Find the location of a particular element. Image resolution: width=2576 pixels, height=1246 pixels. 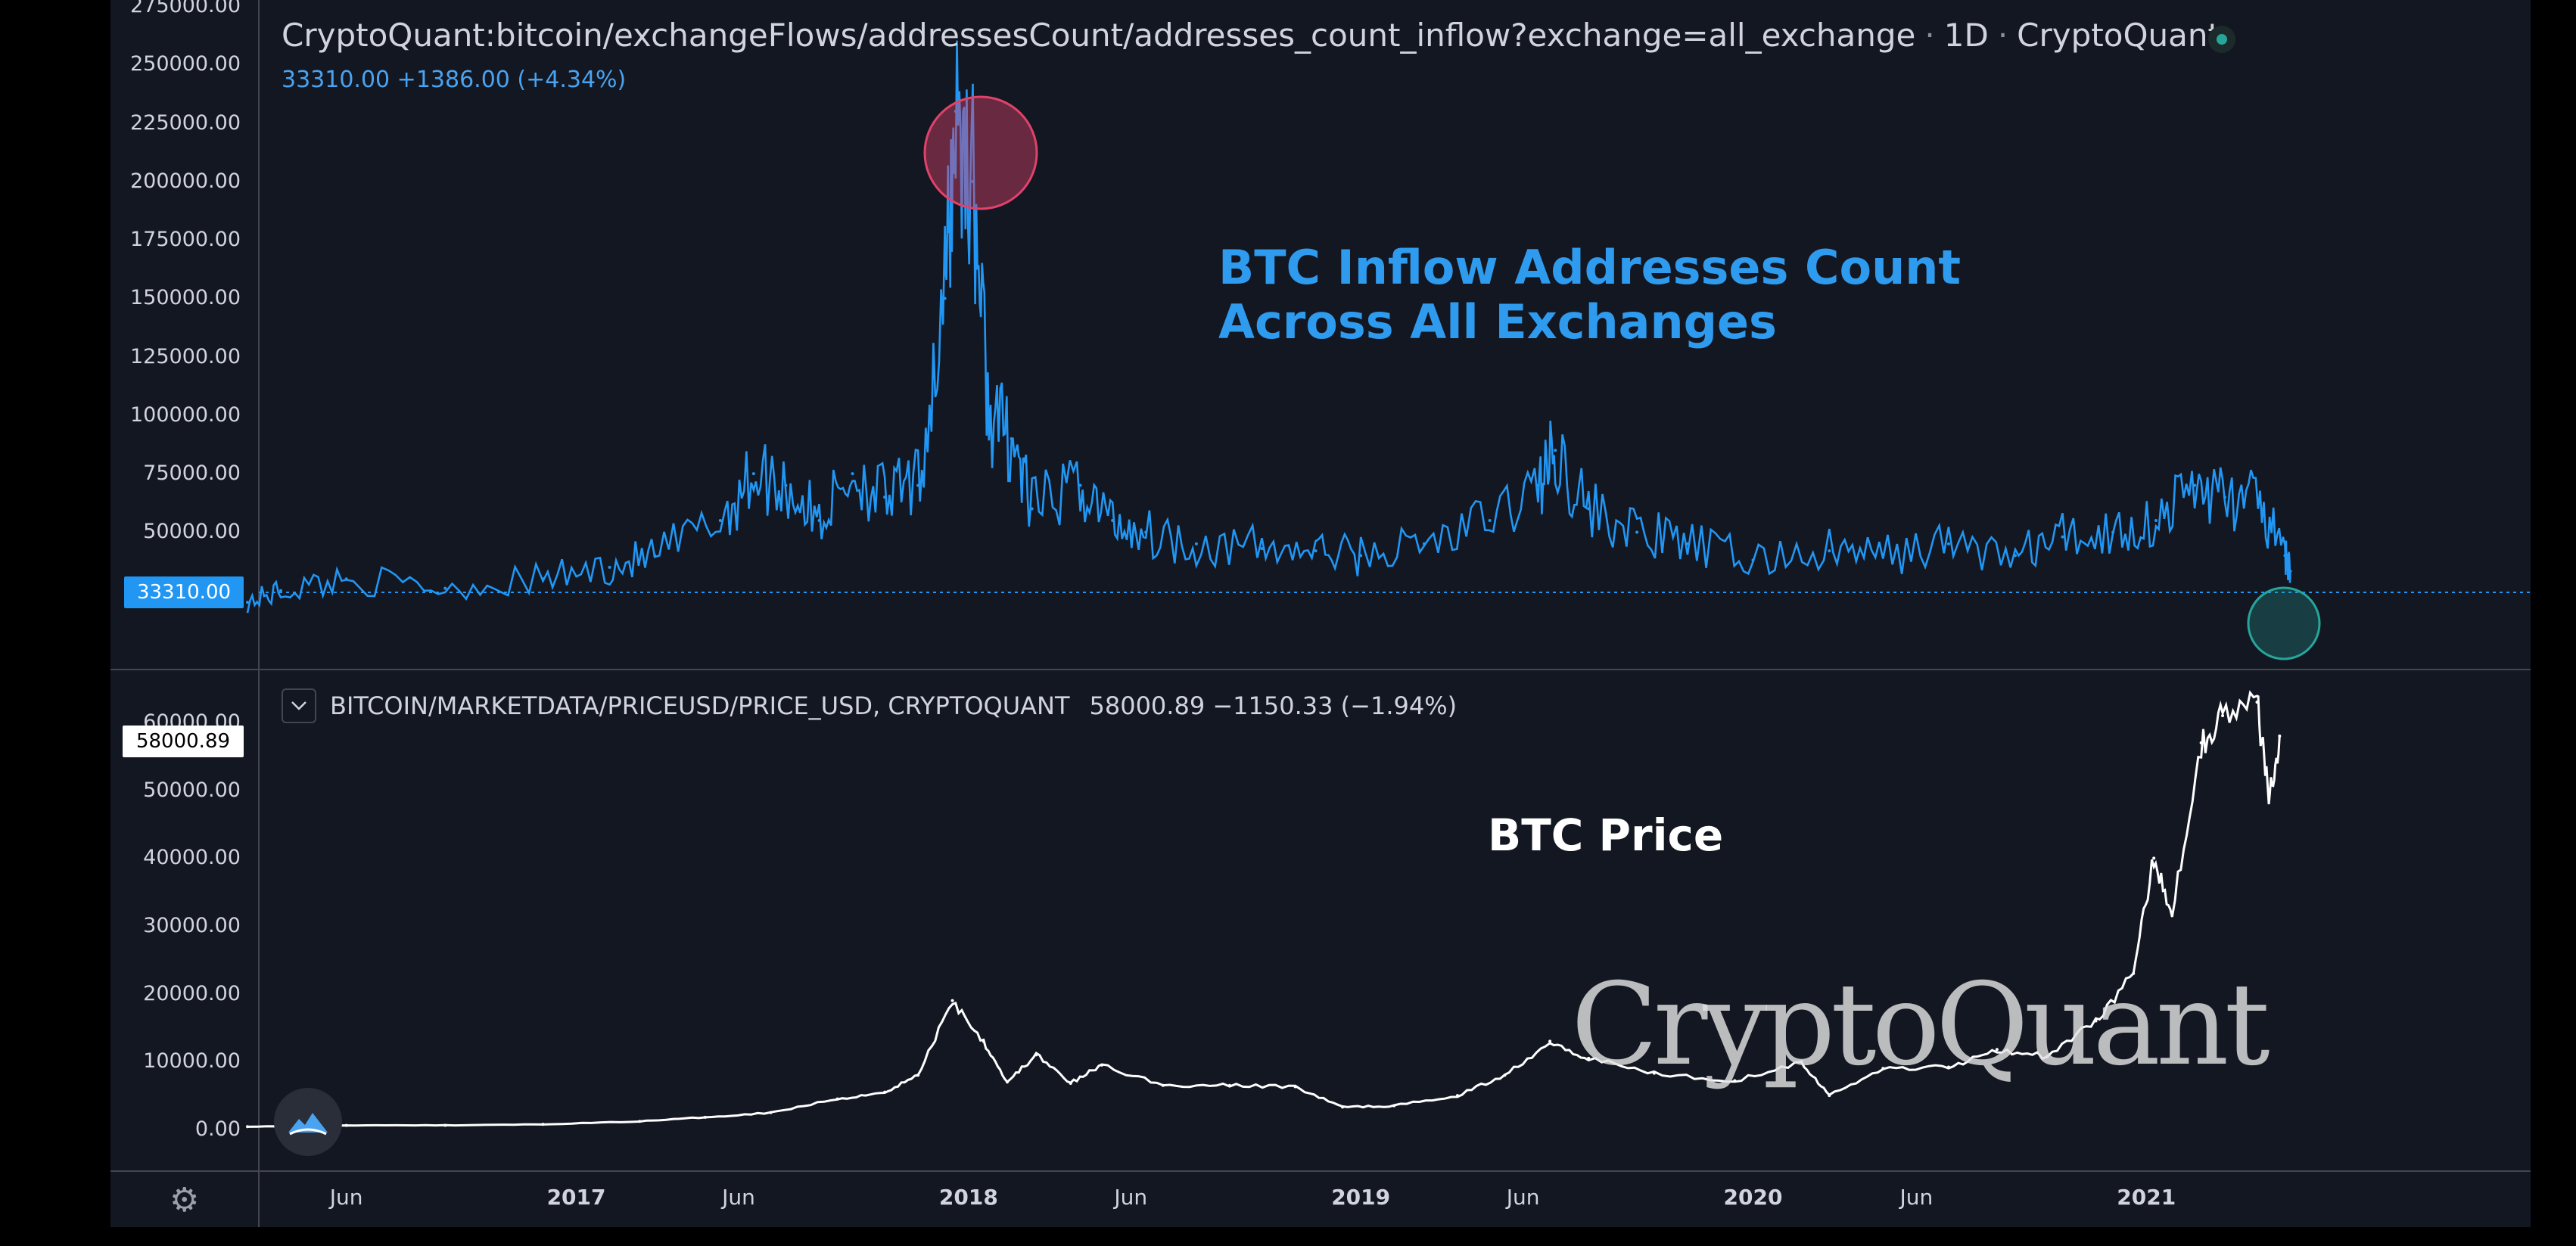

watermark: CryptoQuant is located at coordinates (1921, 1025).